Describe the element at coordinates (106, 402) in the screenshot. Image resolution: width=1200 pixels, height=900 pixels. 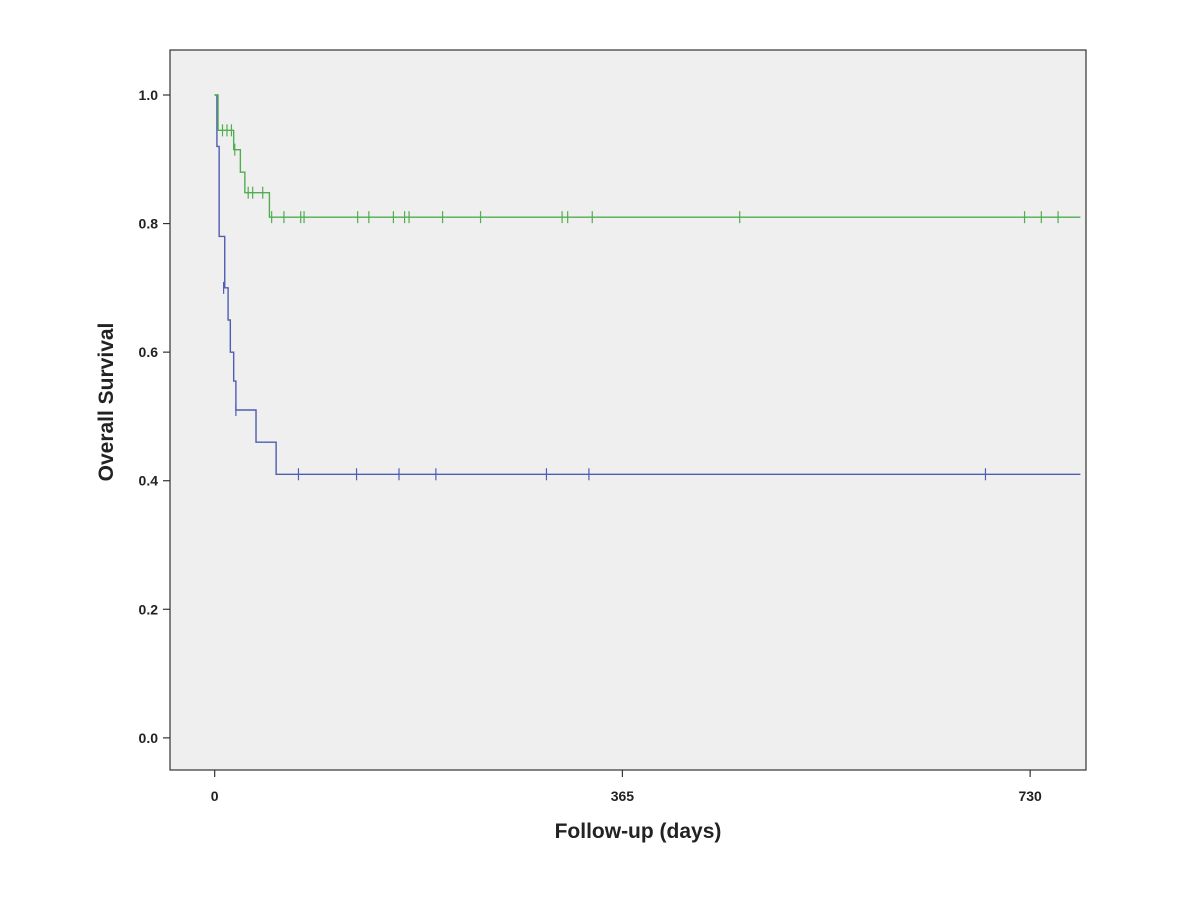
I see `y-axis-title: Overall Survival` at that location.